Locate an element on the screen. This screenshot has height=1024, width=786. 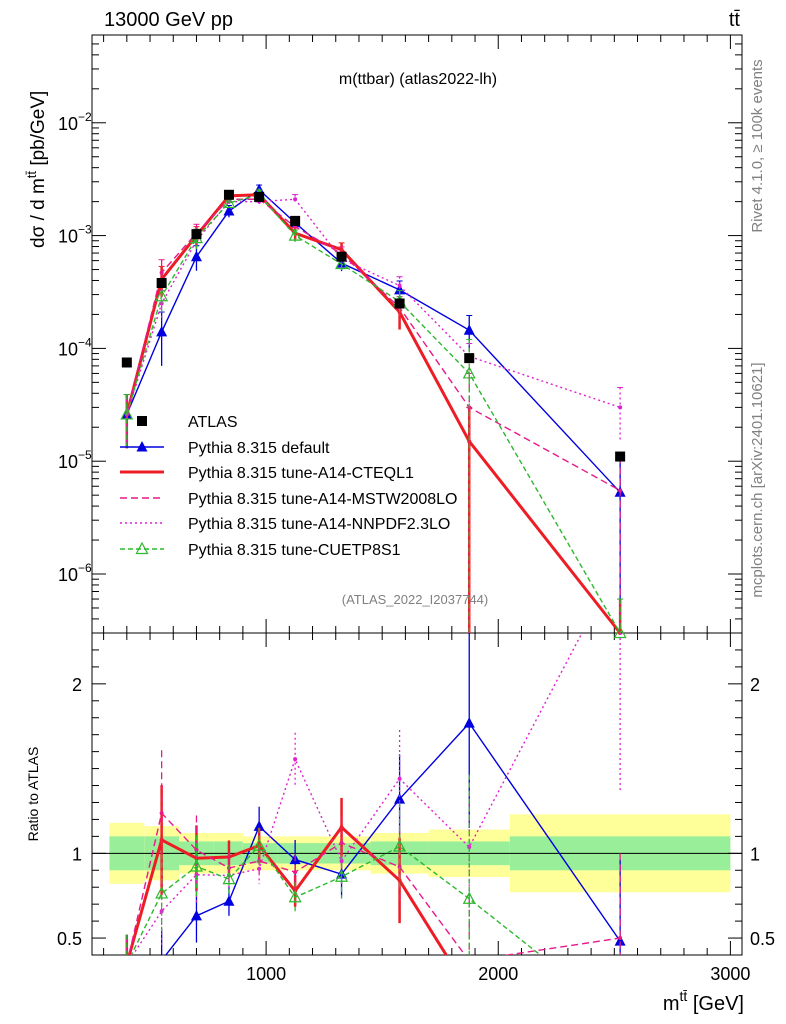
x-tick-label: 3000 is located at coordinates (730, 974).